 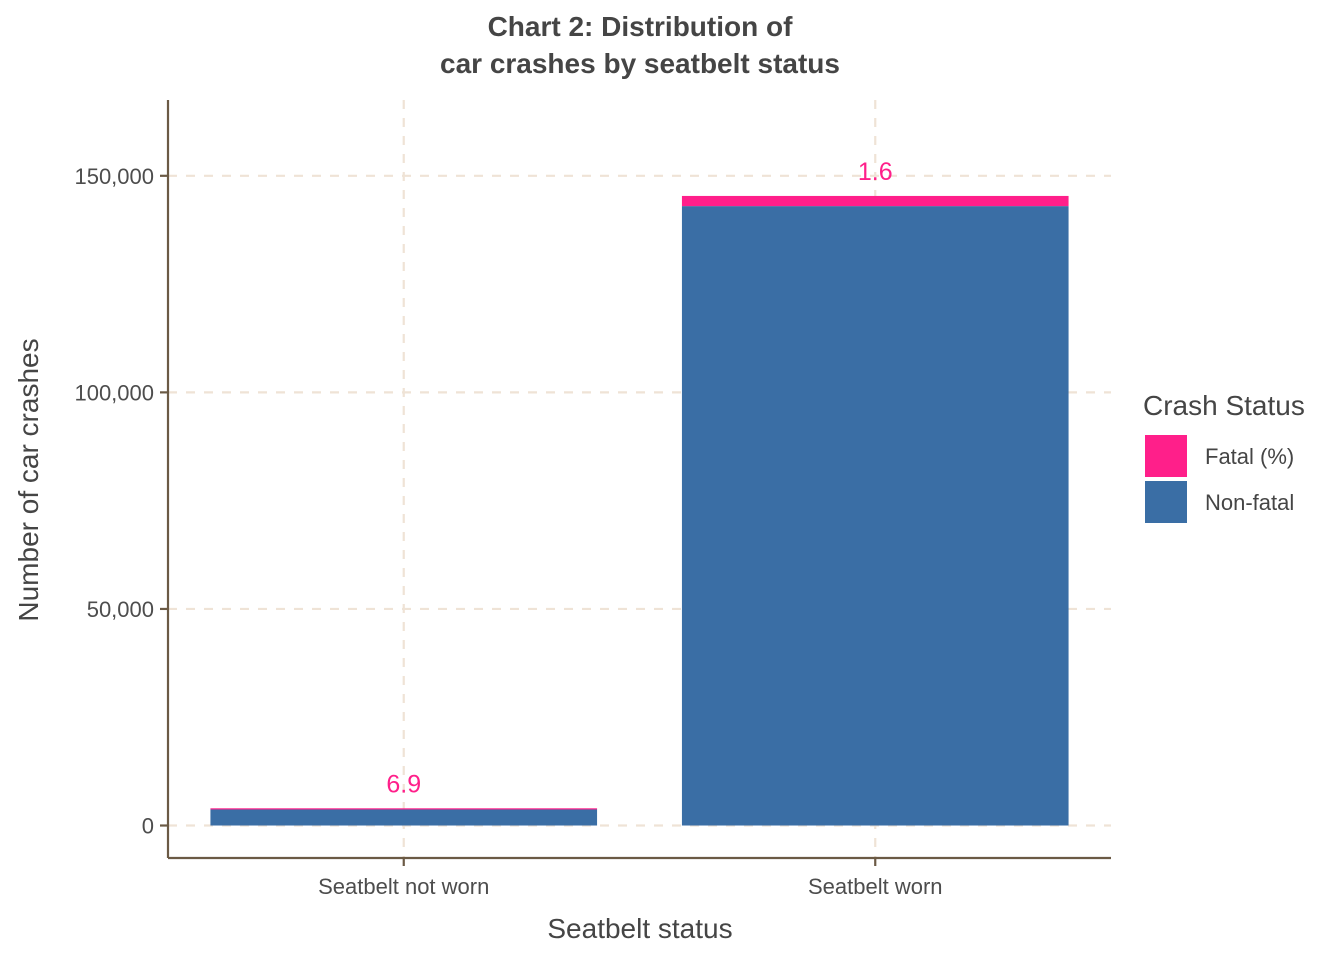 What do you see at coordinates (114, 176) in the screenshot?
I see `y-tick-label: 150,000` at bounding box center [114, 176].